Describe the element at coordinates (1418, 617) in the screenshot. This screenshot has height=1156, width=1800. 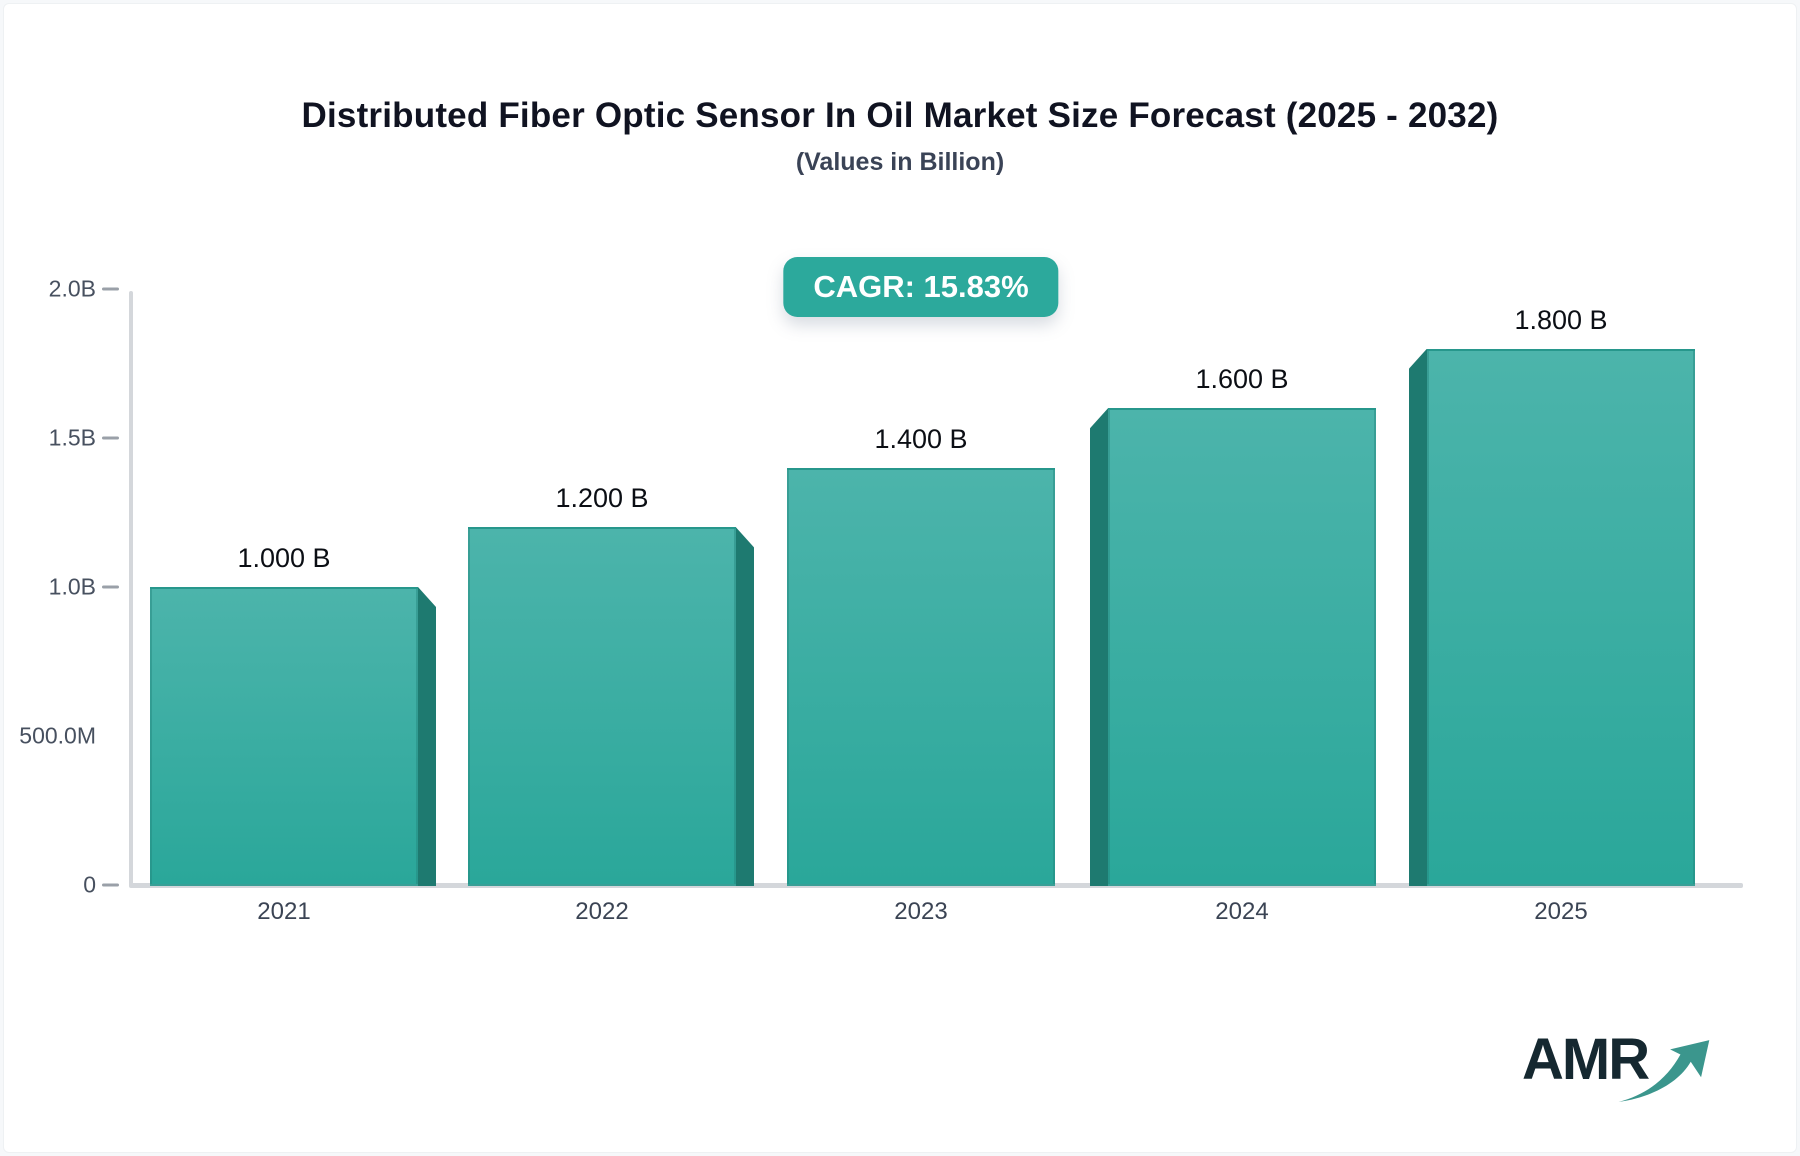
I see `bar-3d-side-2025` at that location.